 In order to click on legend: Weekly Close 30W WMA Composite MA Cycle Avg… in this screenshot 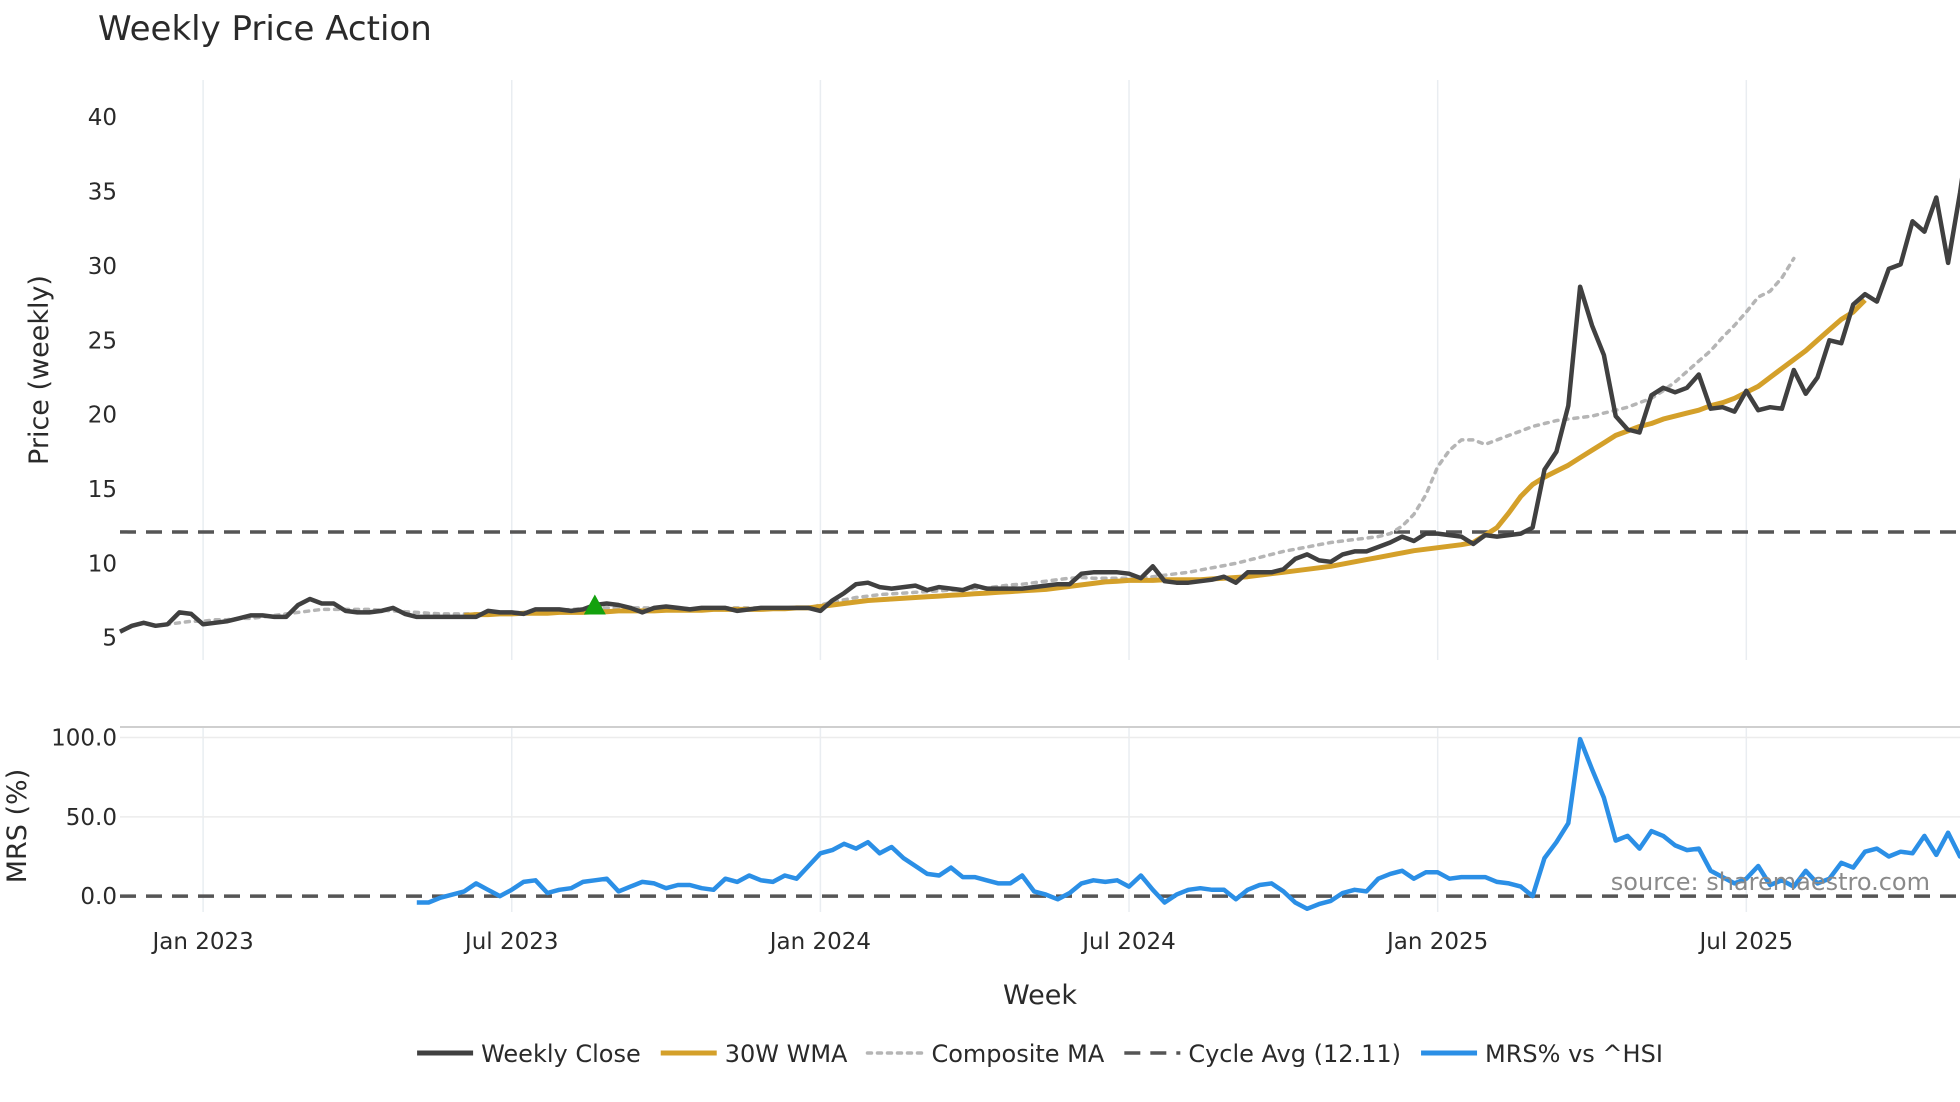, I will do `click(1040, 1054)`.